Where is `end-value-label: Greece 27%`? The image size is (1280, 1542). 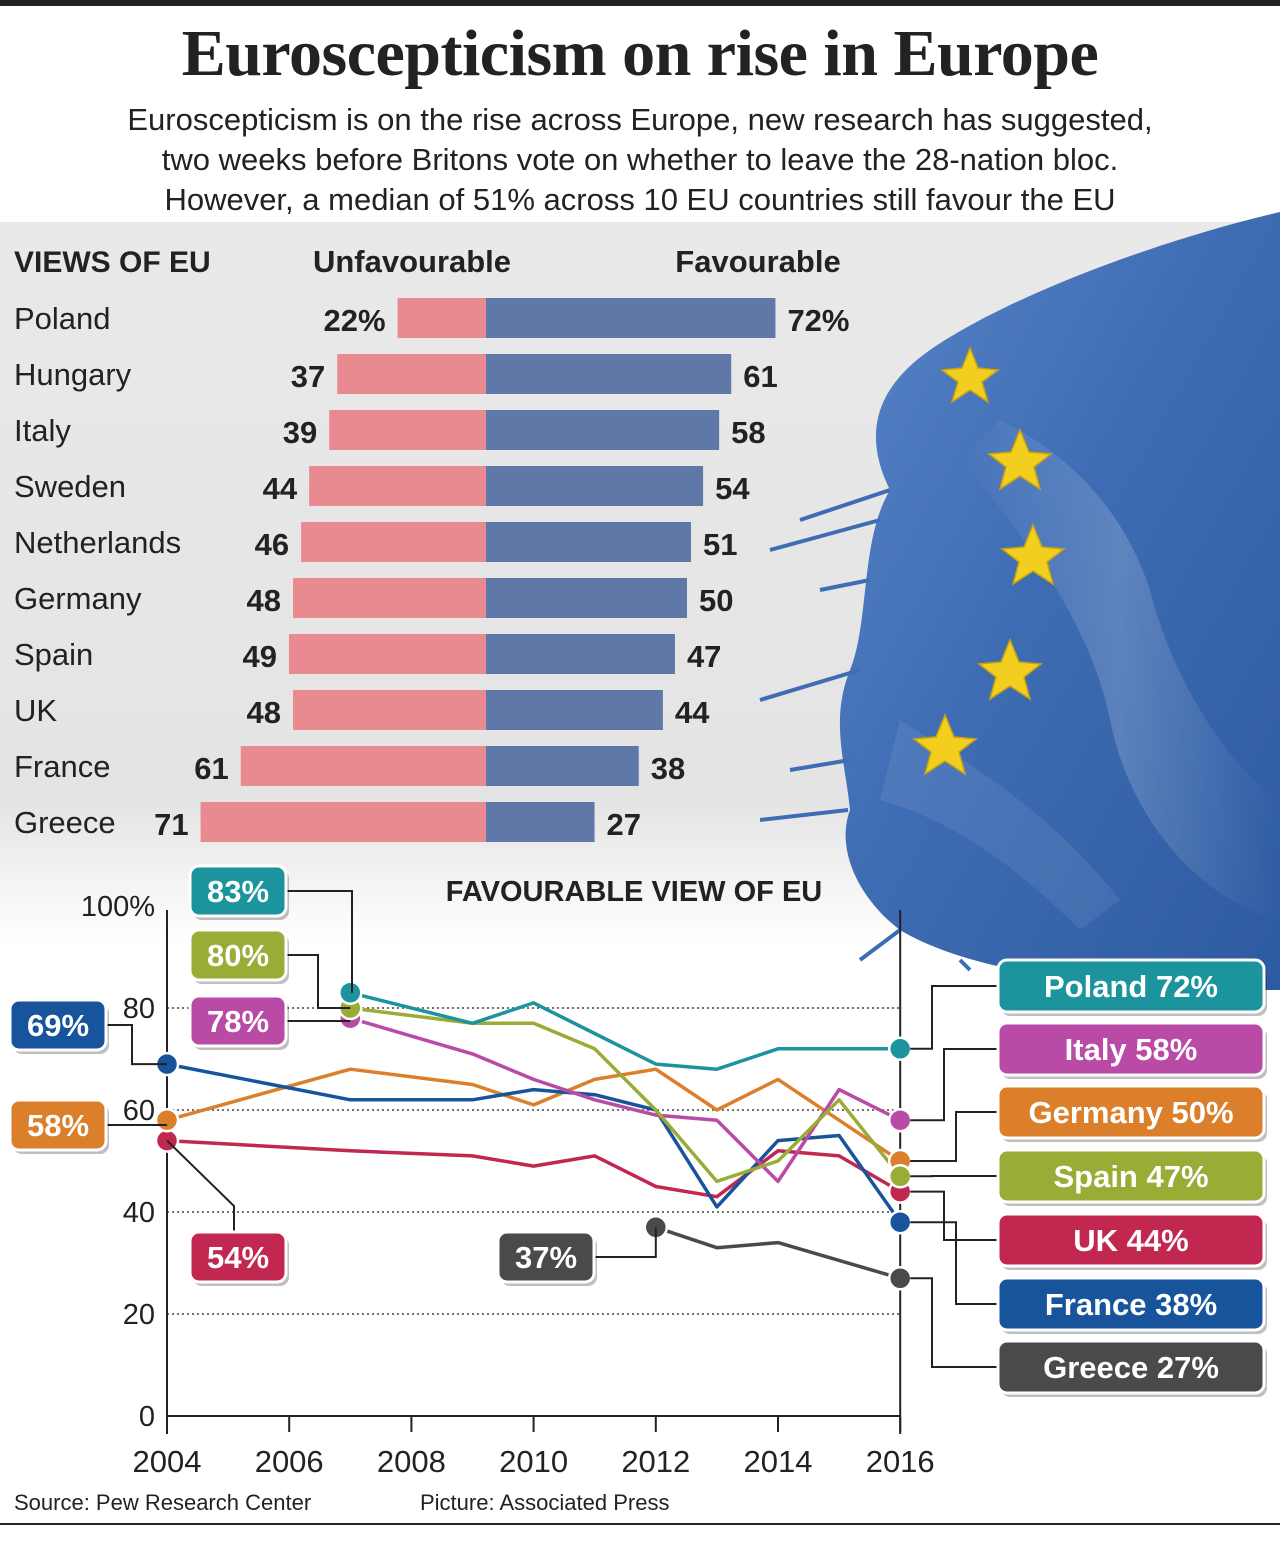 end-value-label: Greece 27% is located at coordinates (1131, 1367).